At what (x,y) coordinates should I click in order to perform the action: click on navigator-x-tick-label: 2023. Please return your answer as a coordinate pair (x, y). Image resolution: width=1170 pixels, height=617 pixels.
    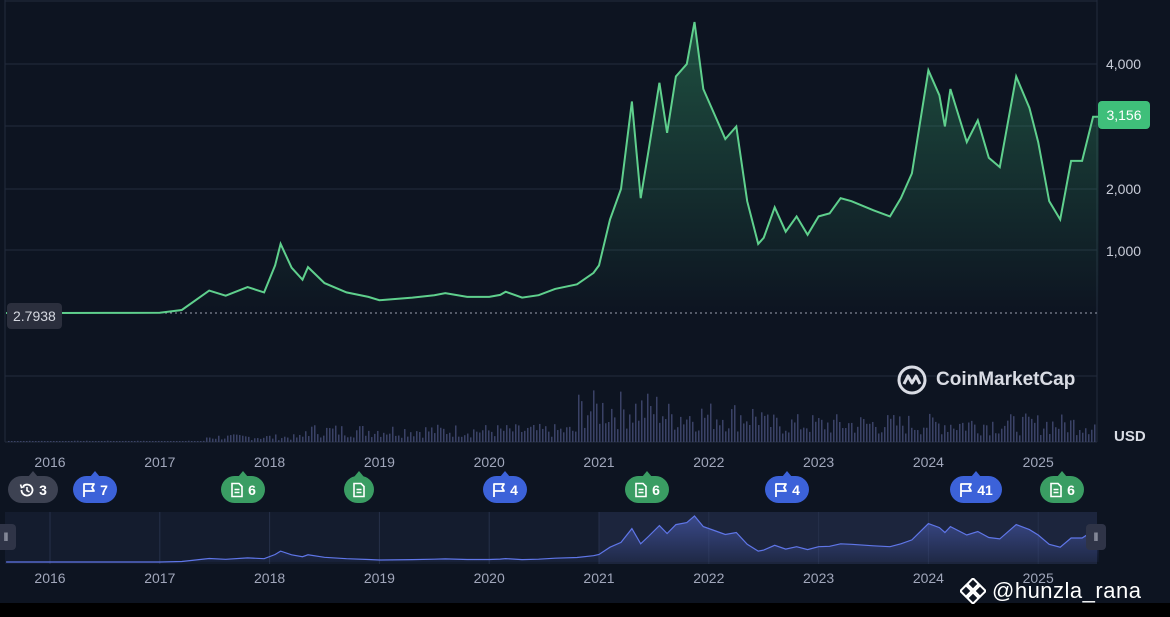
    Looking at the image, I should click on (818, 578).